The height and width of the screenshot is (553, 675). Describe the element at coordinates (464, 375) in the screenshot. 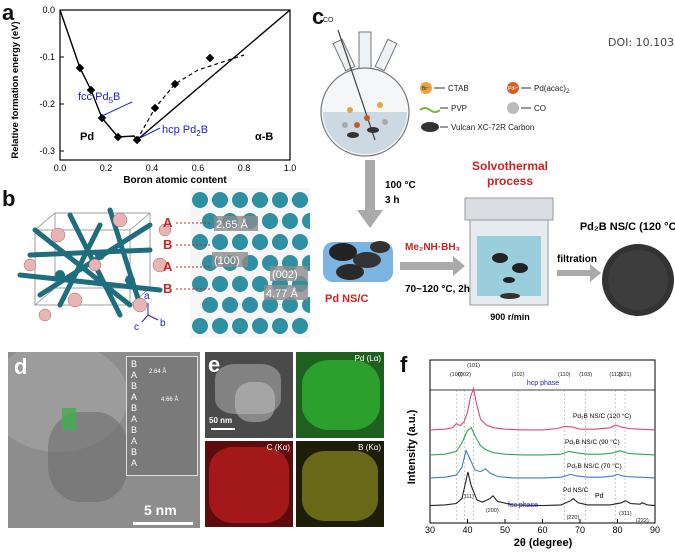

I see `hcp-ref-label-1: (002)` at that location.